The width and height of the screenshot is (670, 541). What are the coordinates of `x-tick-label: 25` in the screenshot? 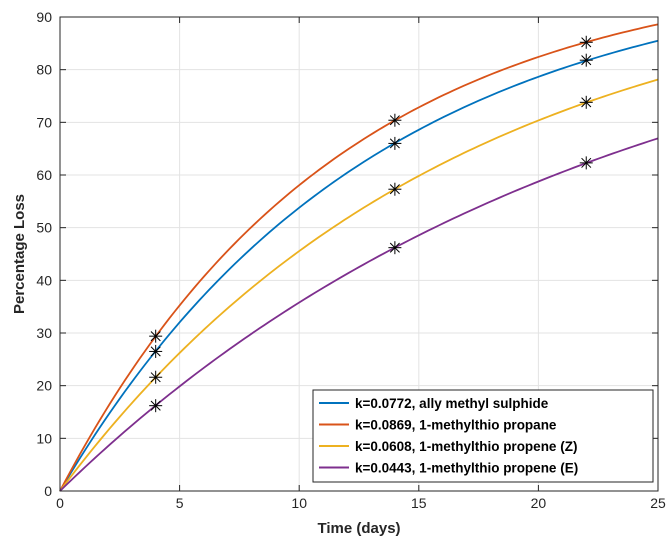 It's located at (658, 503).